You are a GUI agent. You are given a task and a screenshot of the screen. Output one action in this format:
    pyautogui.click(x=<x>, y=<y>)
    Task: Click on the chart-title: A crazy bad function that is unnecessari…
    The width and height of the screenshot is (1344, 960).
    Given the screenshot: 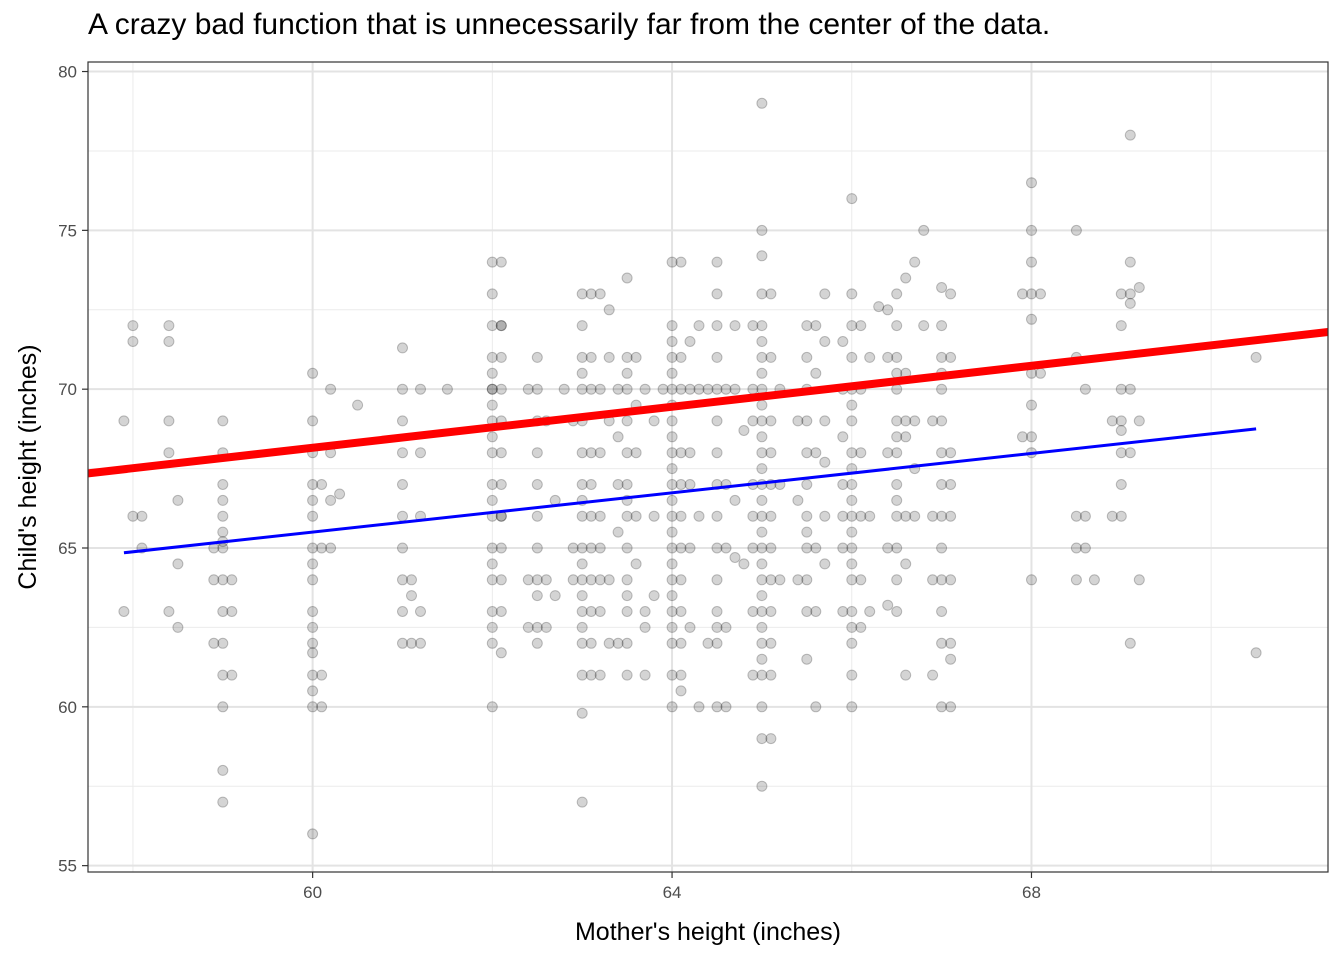 What is the action you would take?
    pyautogui.click(x=569, y=24)
    